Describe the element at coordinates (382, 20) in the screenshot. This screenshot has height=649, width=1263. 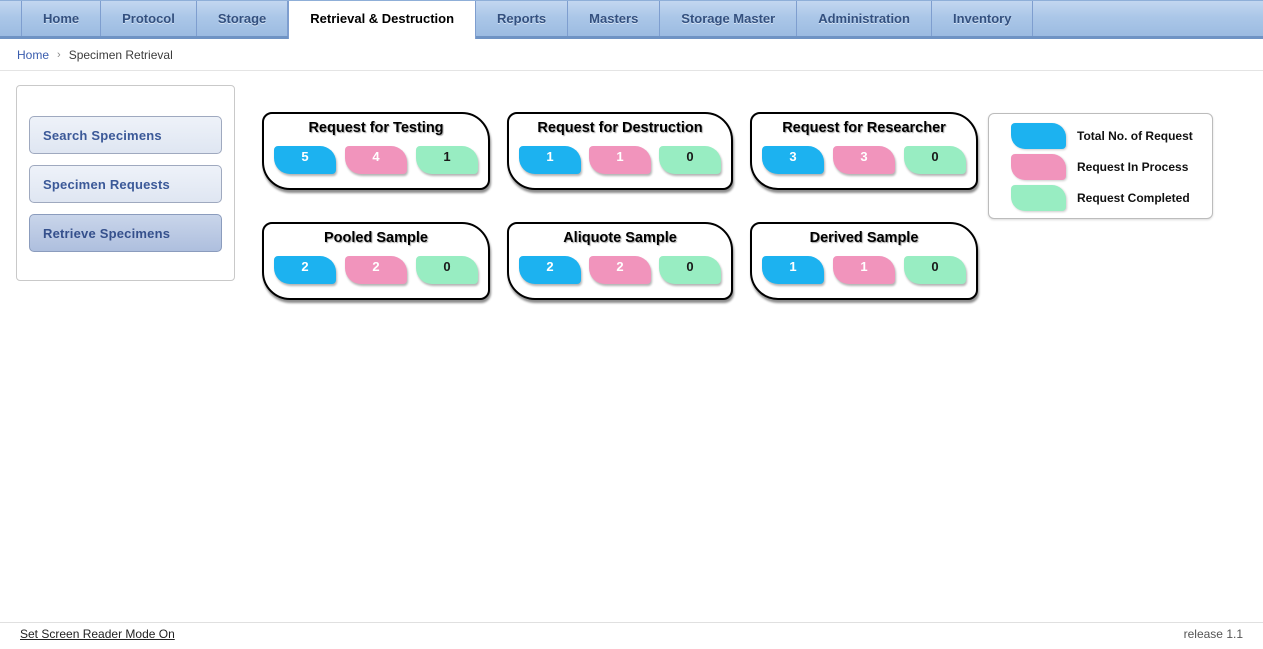
I see `tab-retrieval-destruction: Retrieval & Destruction` at that location.